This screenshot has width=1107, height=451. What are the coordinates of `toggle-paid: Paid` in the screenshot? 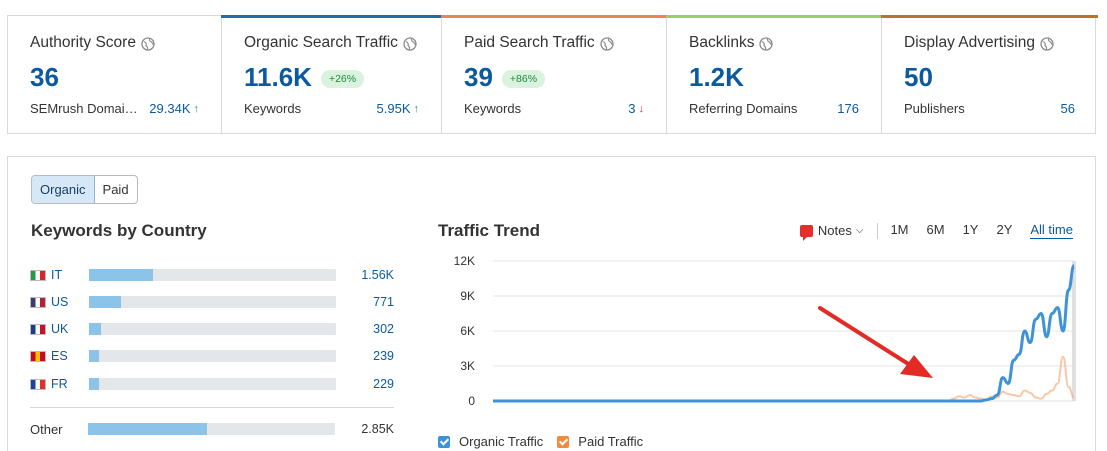 It's located at (115, 189).